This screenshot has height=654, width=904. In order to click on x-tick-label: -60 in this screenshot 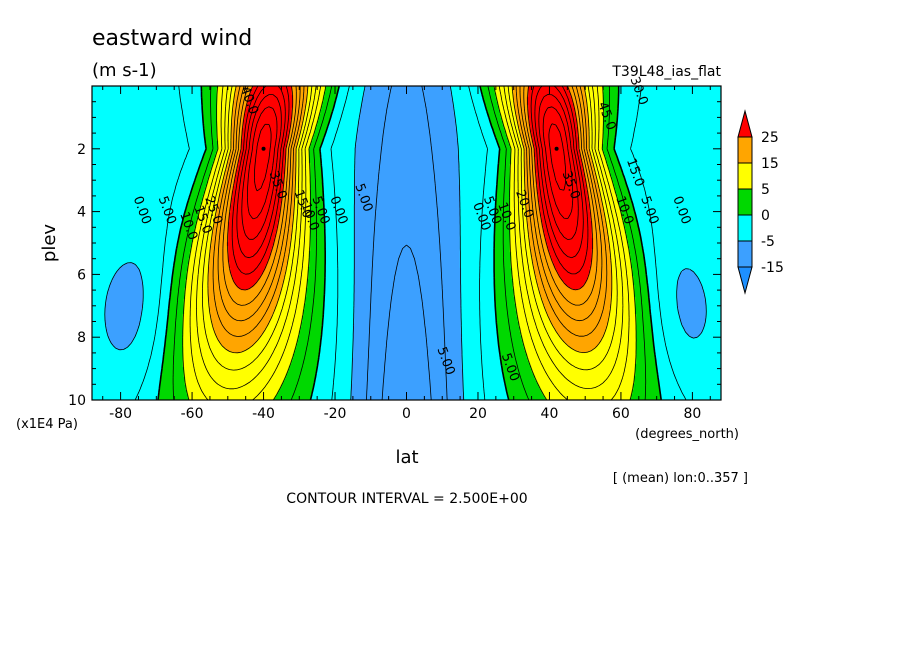, I will do `click(192, 414)`.